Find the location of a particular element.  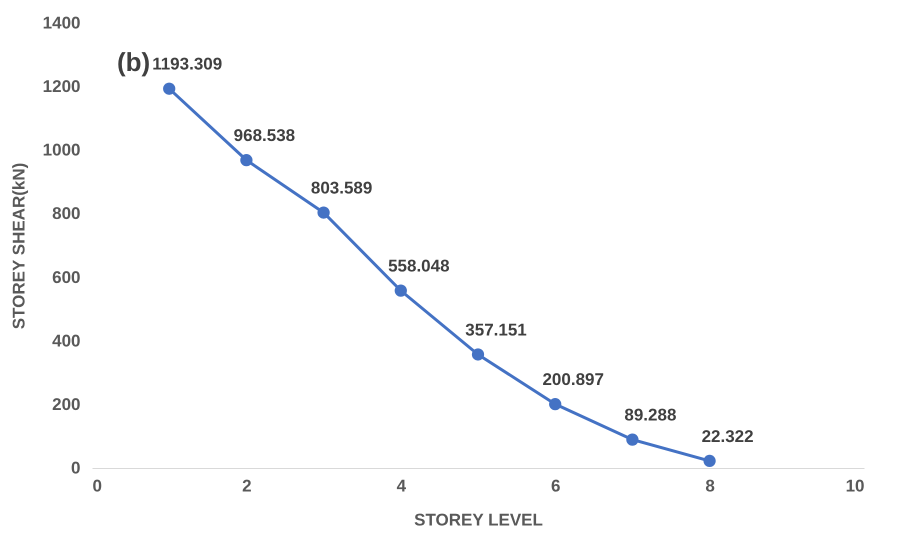

data-label: 200.897 is located at coordinates (573, 380).